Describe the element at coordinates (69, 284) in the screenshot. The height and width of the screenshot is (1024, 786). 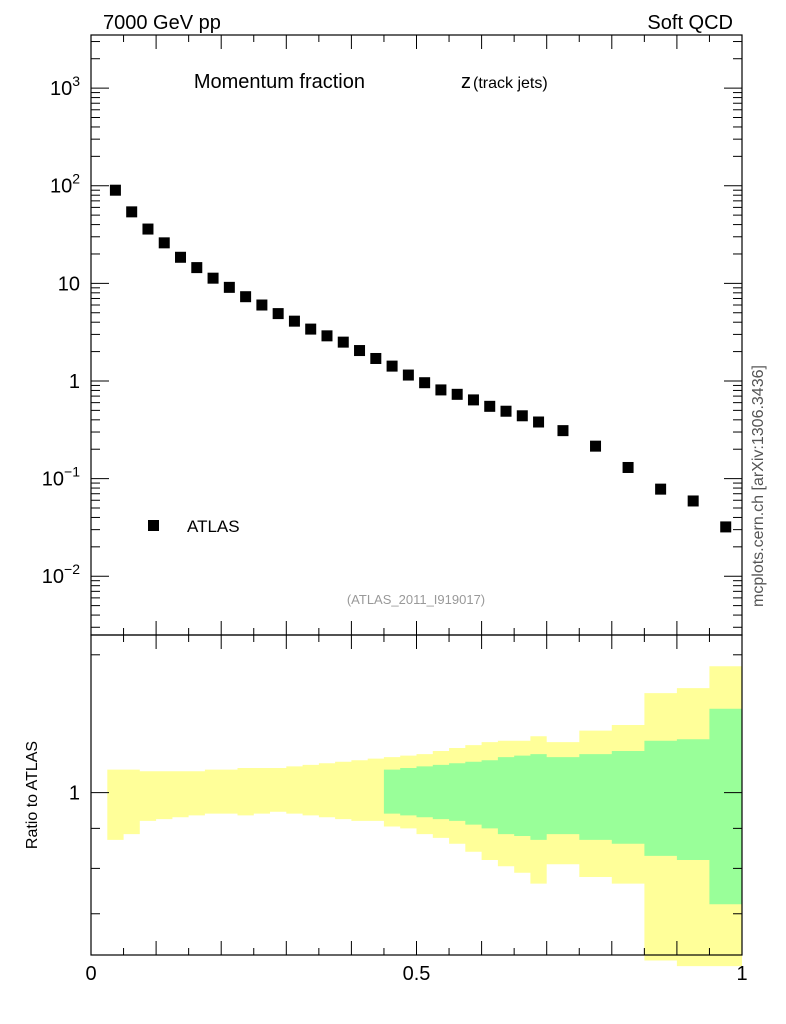
I see `y-tick-label: 10` at that location.